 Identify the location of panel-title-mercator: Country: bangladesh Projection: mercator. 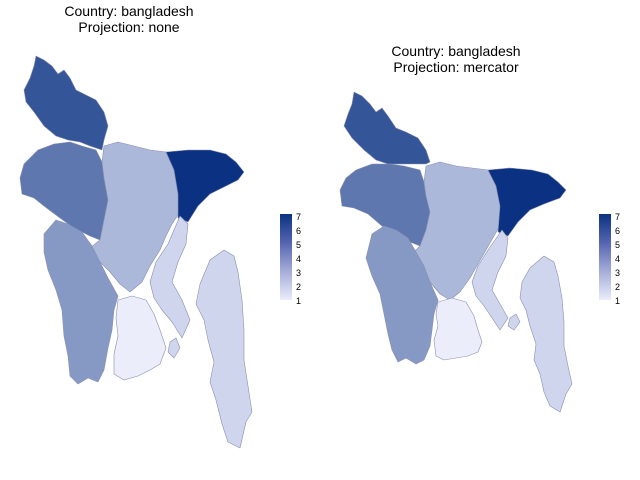
(456, 59).